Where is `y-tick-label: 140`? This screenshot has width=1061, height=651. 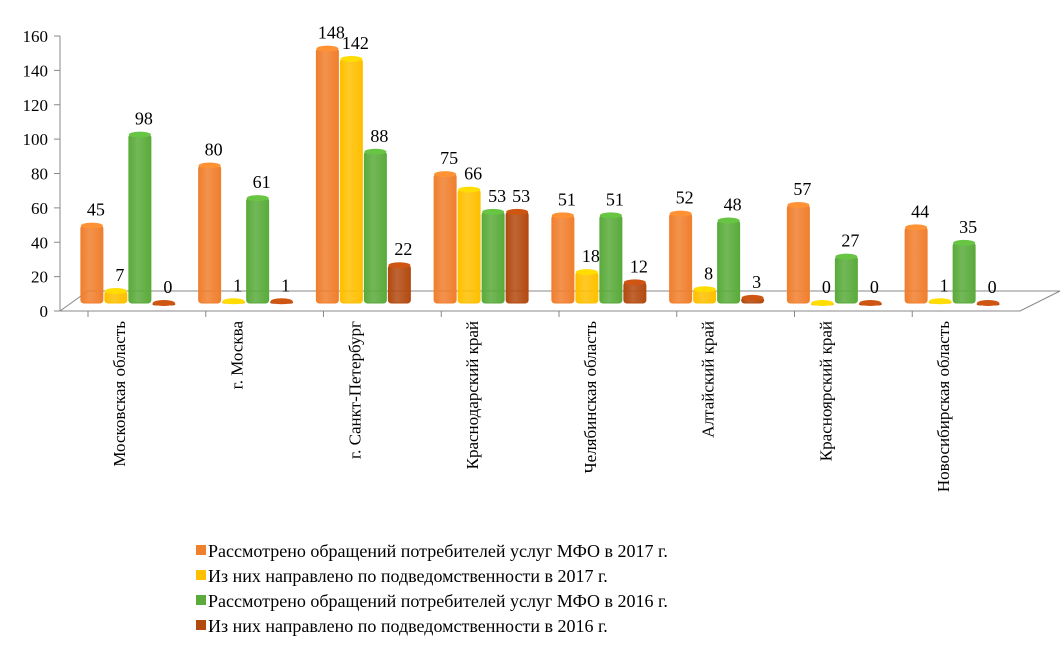
y-tick-label: 140 is located at coordinates (36, 70).